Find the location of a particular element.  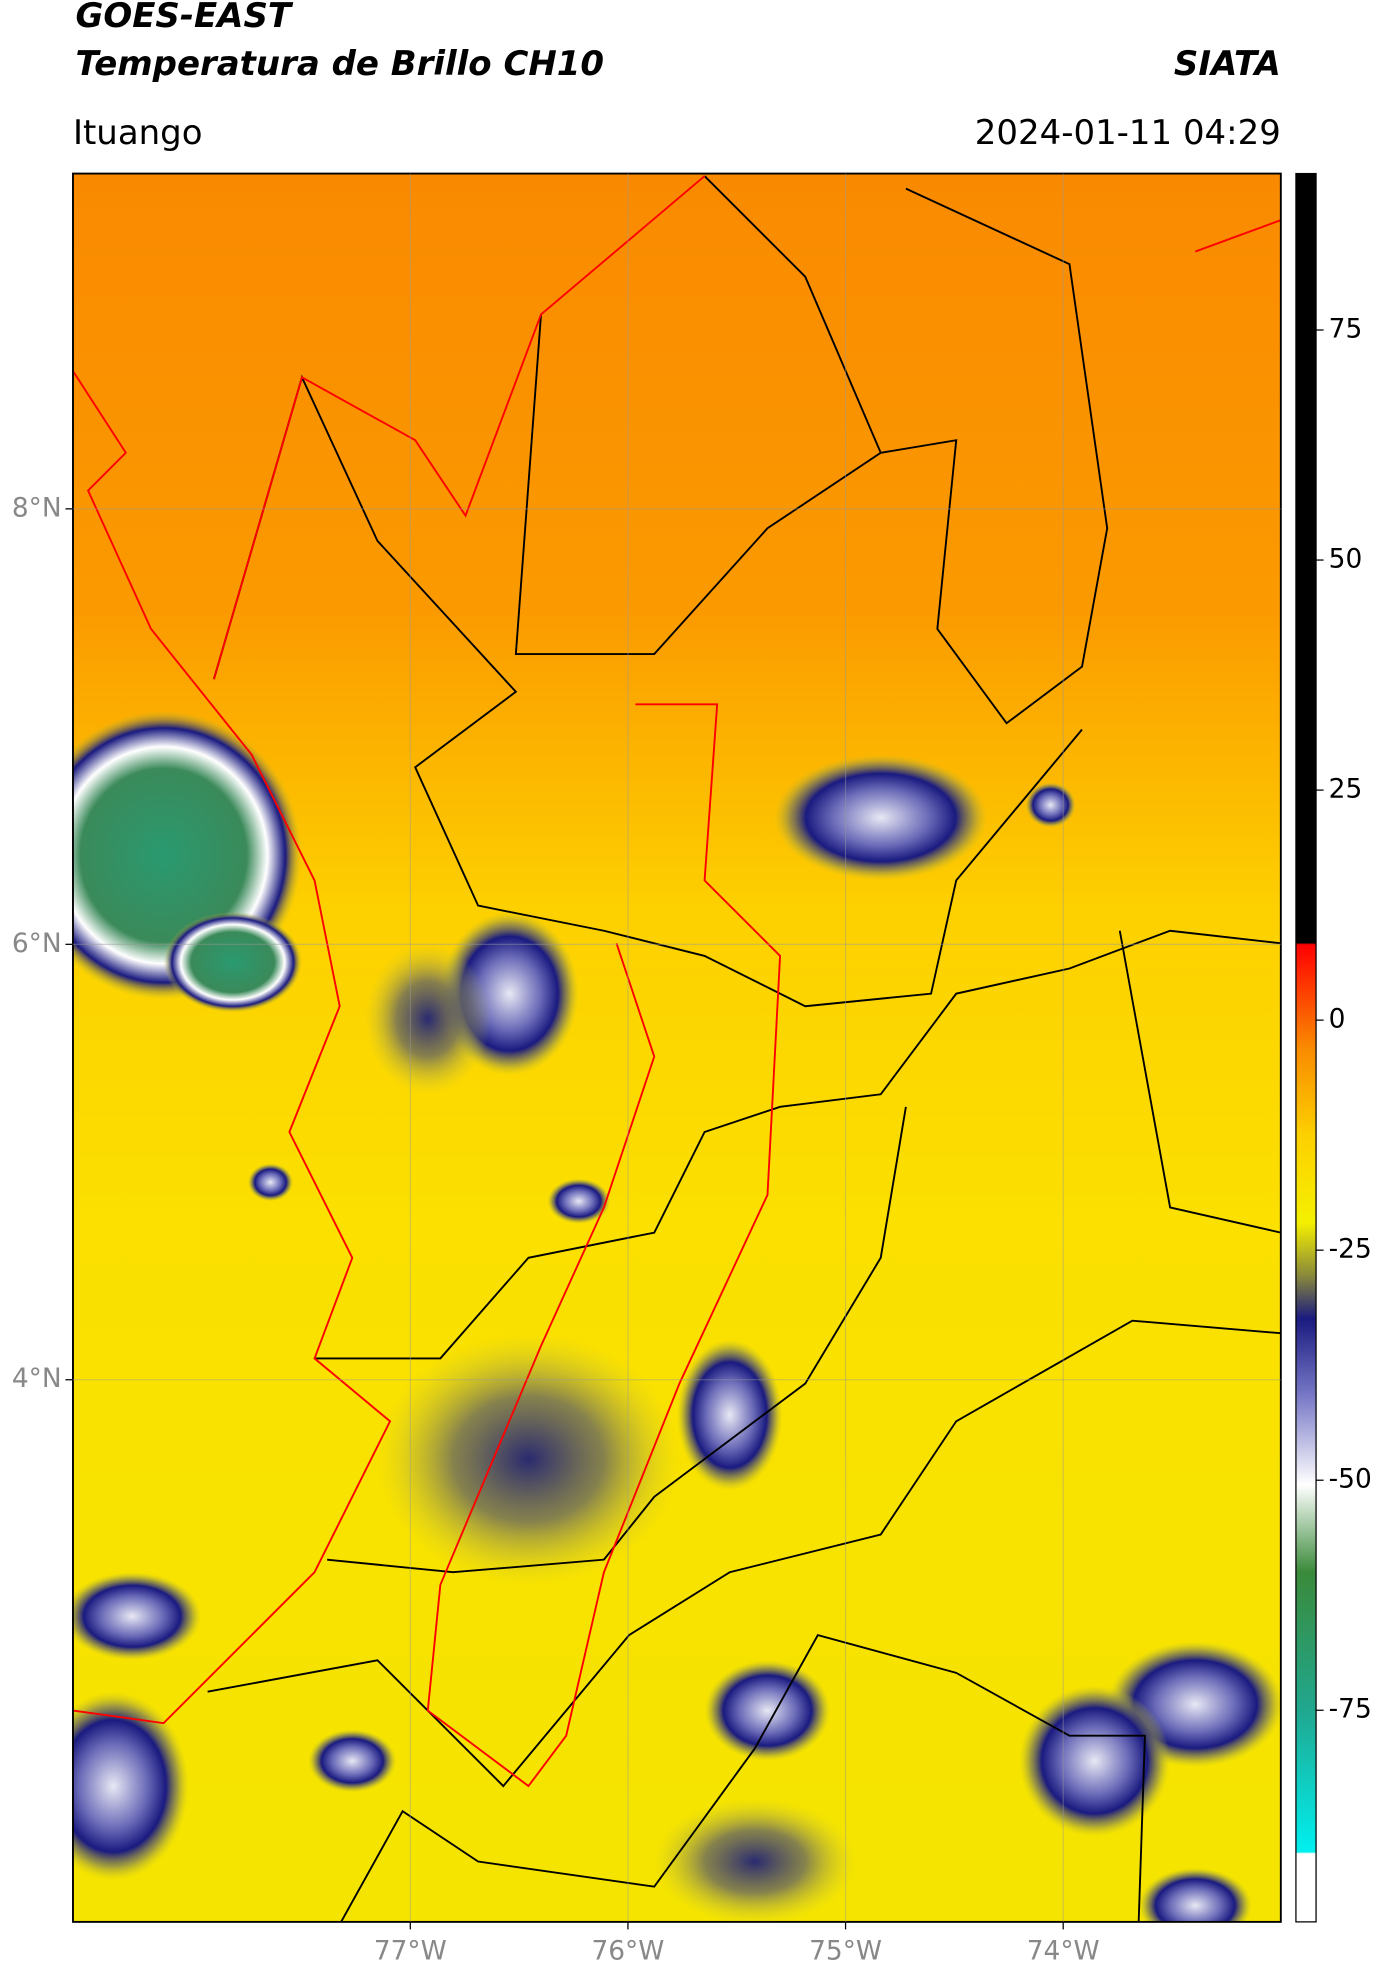

location: Ituango is located at coordinates (138, 133).